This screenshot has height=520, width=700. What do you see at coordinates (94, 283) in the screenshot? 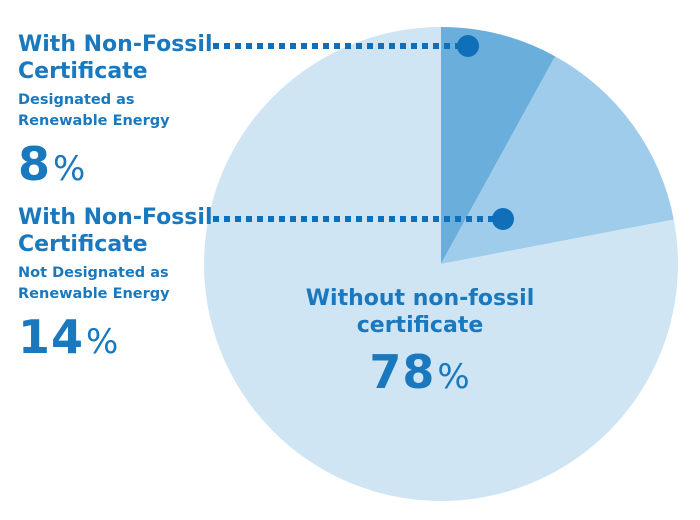
I see `slice-label-subtitle: Not Designated as Renewable Energy` at bounding box center [94, 283].